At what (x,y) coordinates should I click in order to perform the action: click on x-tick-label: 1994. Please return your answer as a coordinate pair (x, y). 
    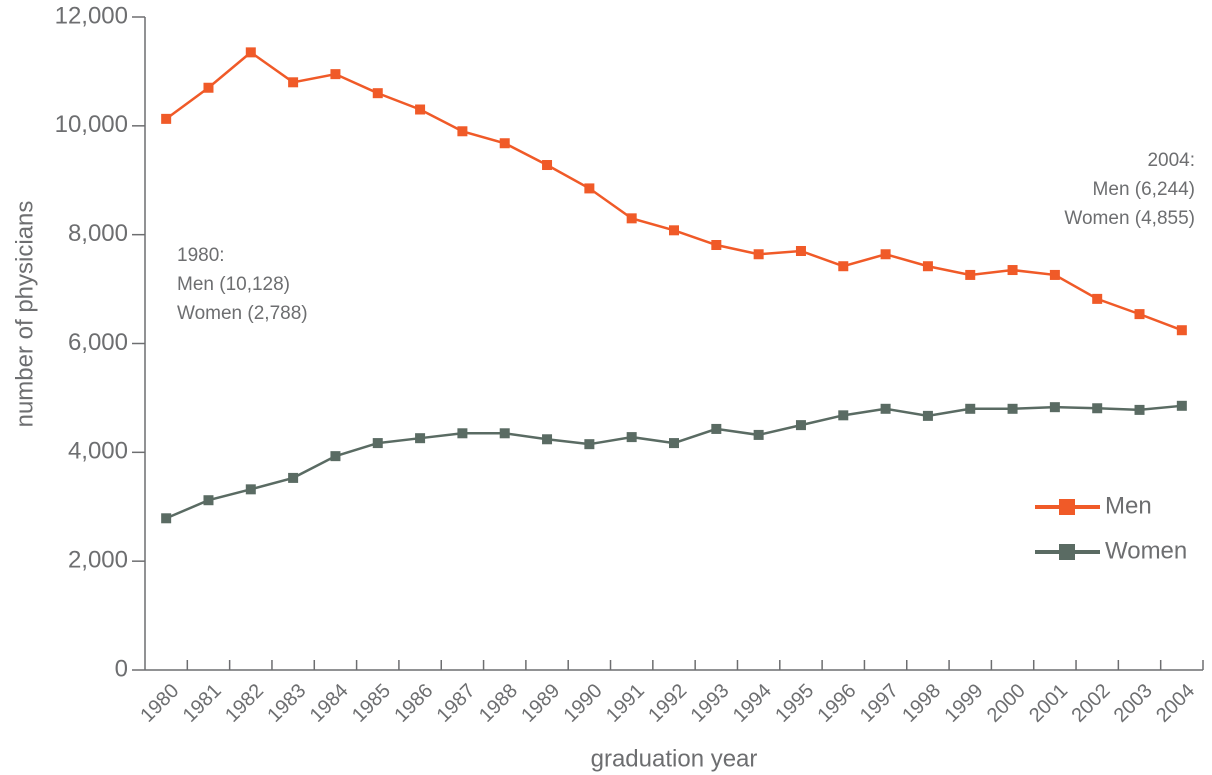
    Looking at the image, I should click on (752, 703).